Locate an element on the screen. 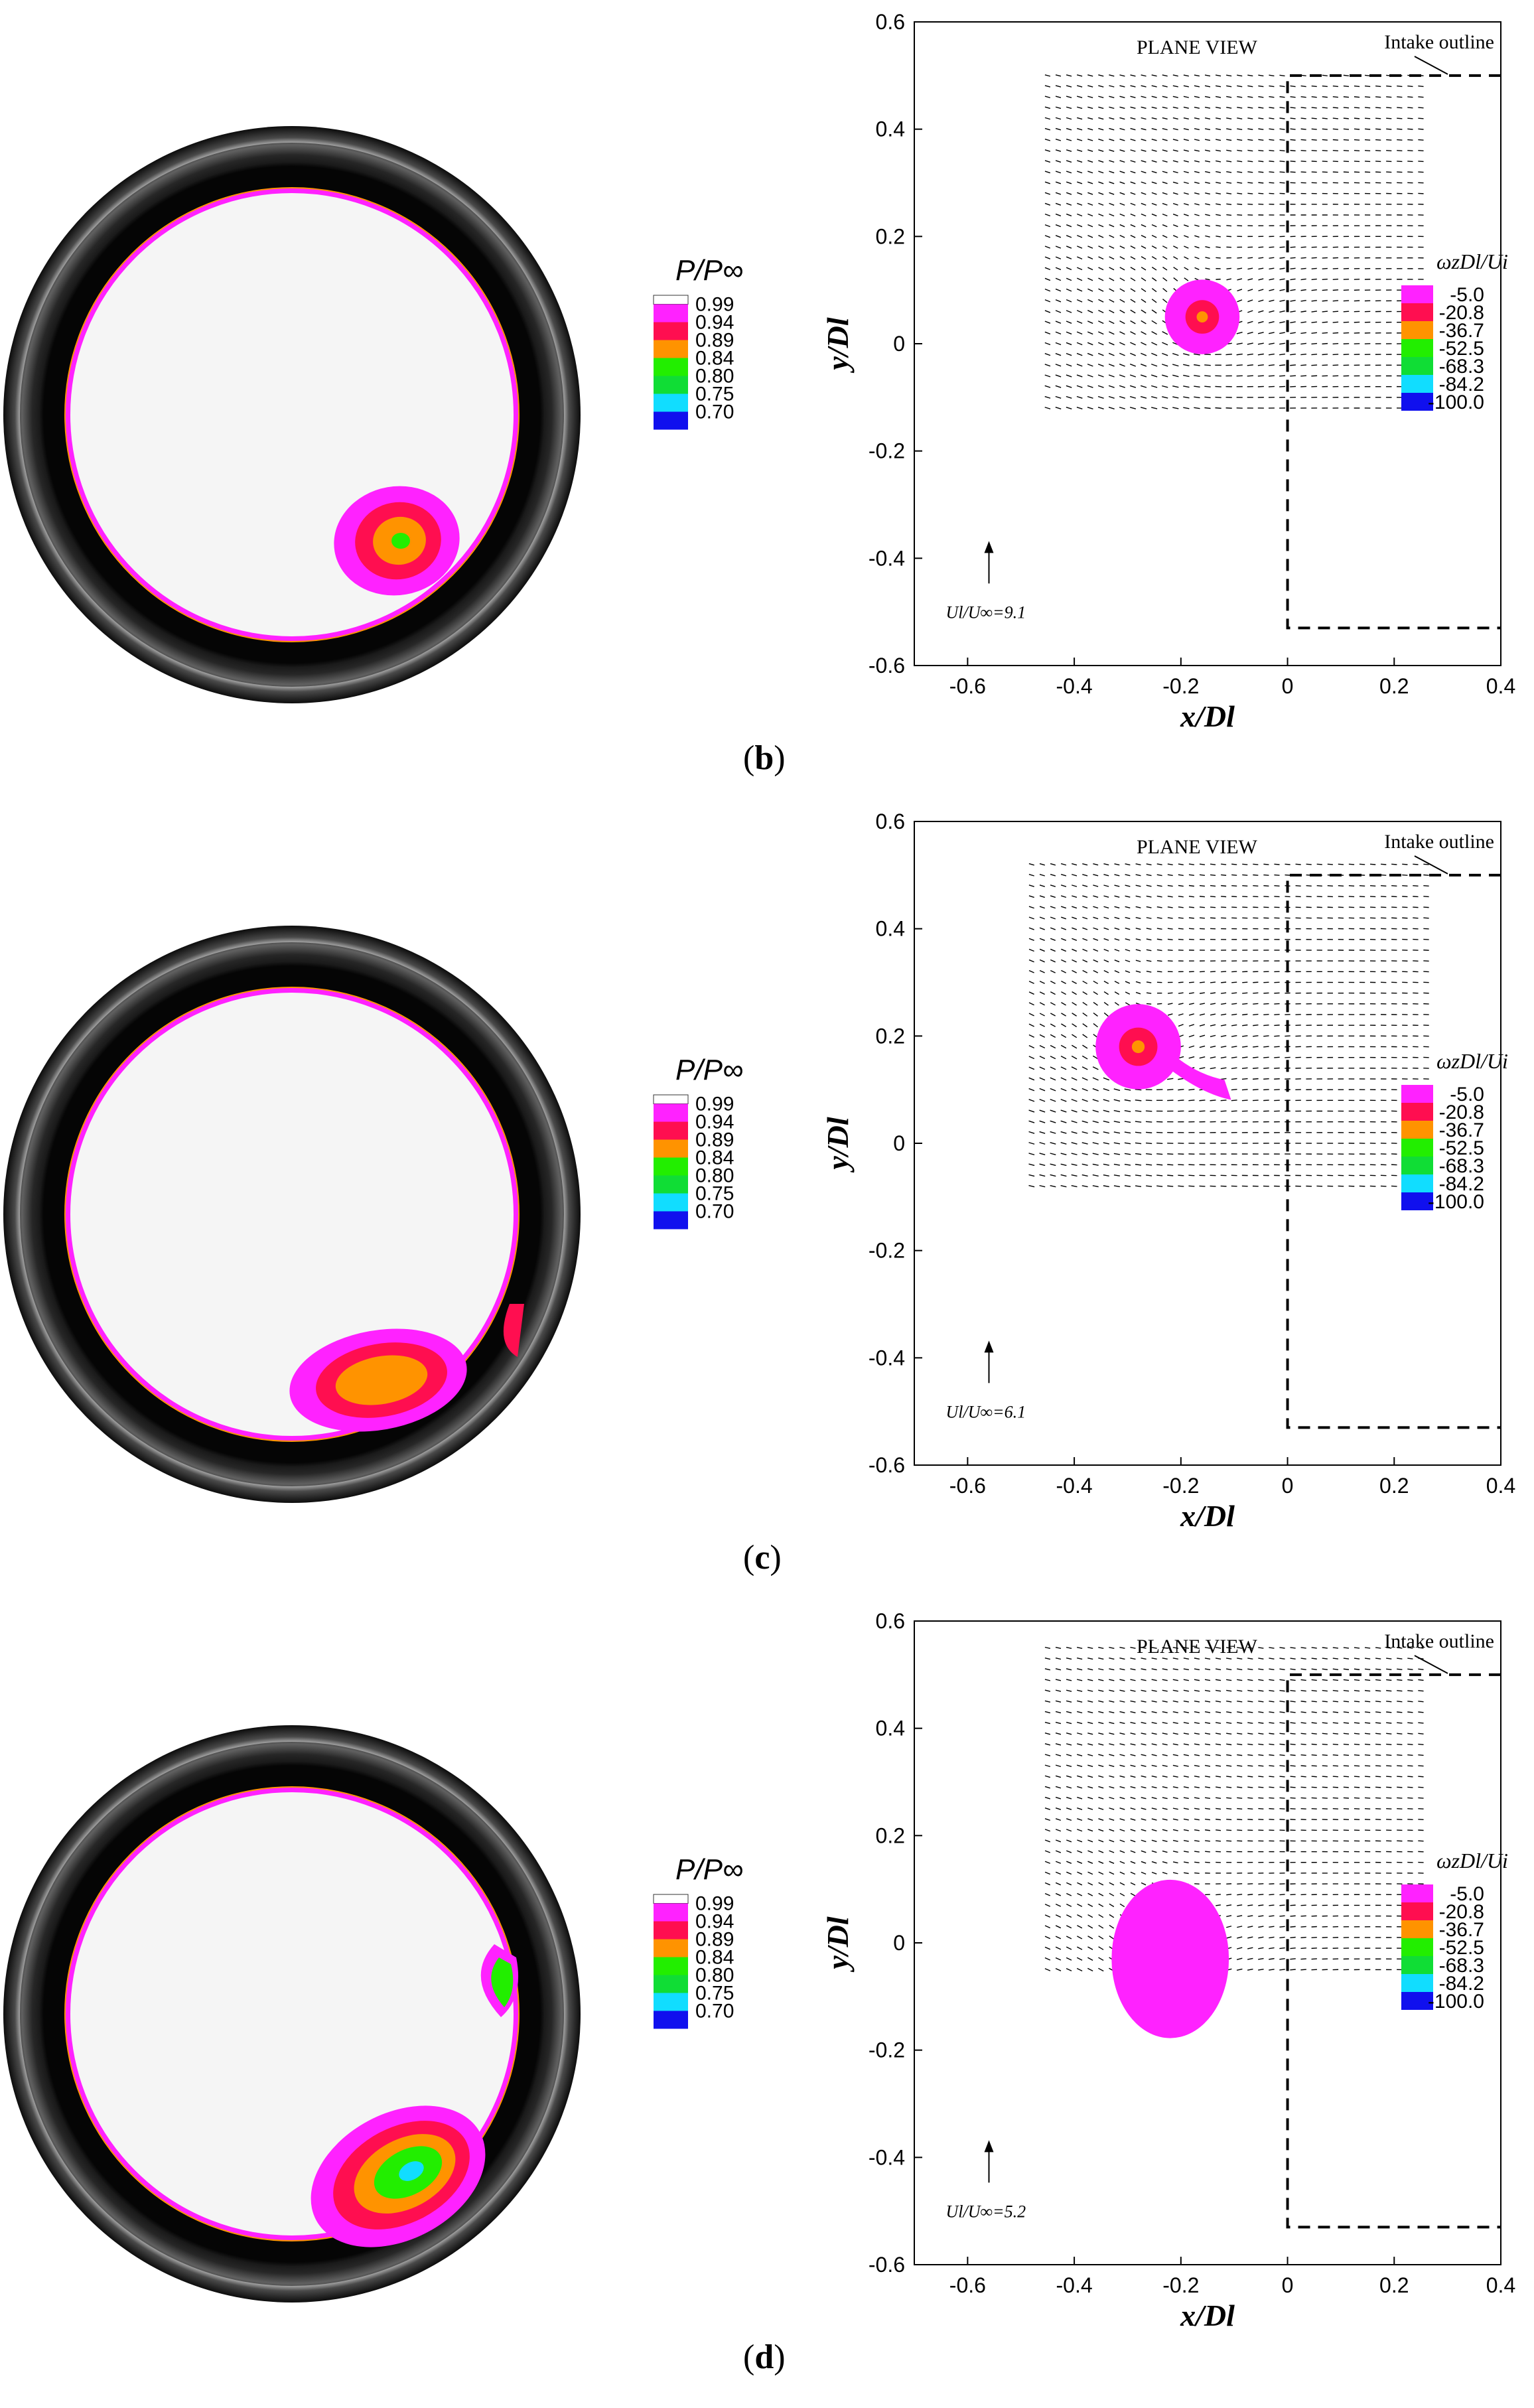  y-tick-label: 0.6 is located at coordinates (890, 1621).